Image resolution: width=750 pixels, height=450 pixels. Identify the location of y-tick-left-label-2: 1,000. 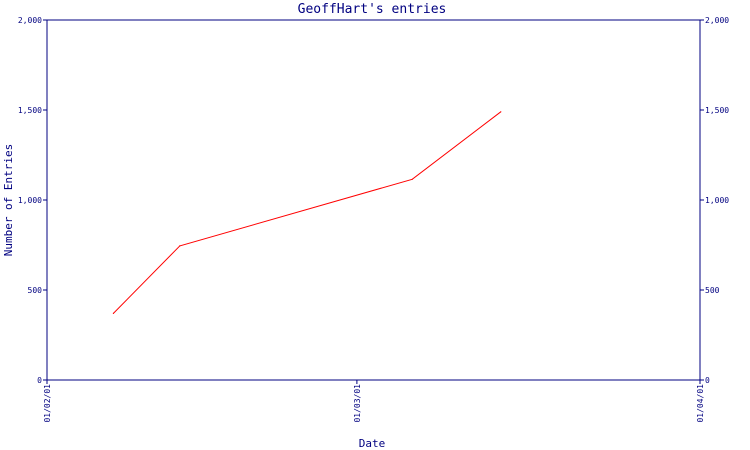
(30, 200).